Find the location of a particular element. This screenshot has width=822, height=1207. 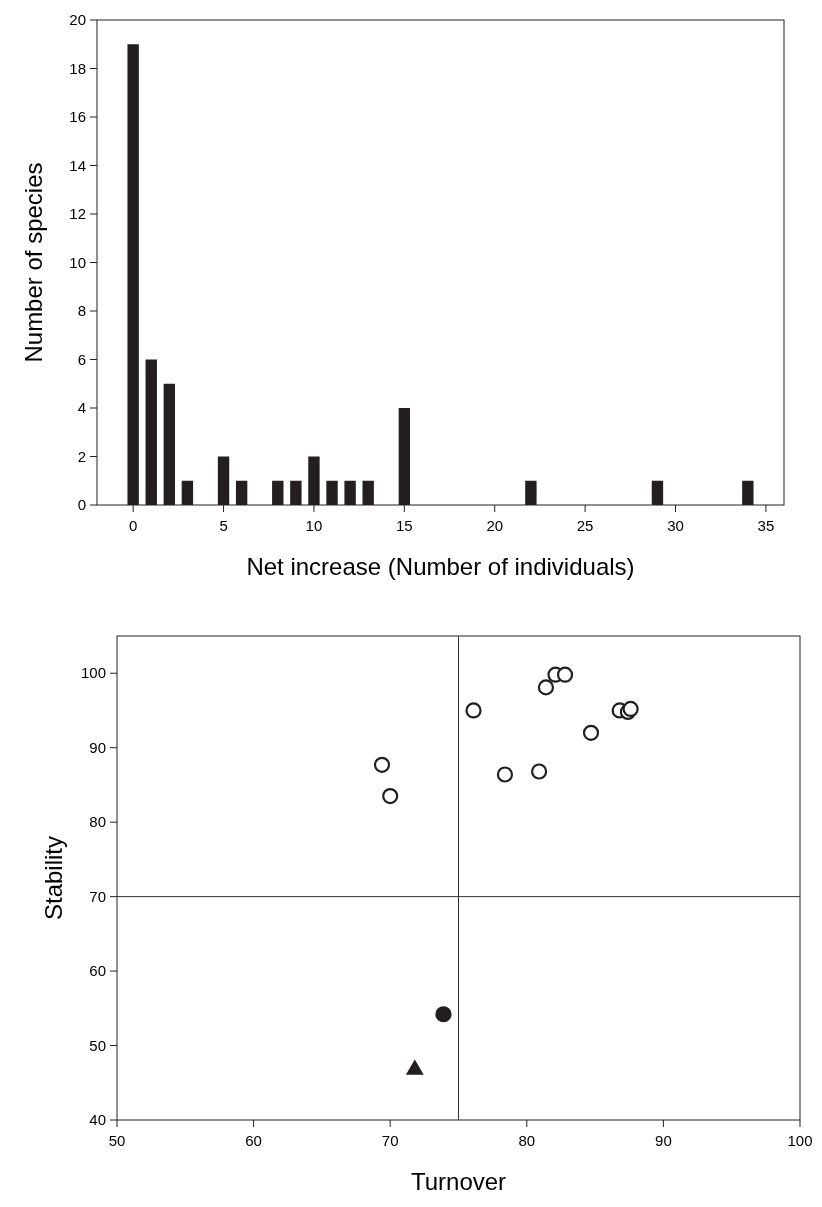

x-tick-label: 30 is located at coordinates (675, 525).